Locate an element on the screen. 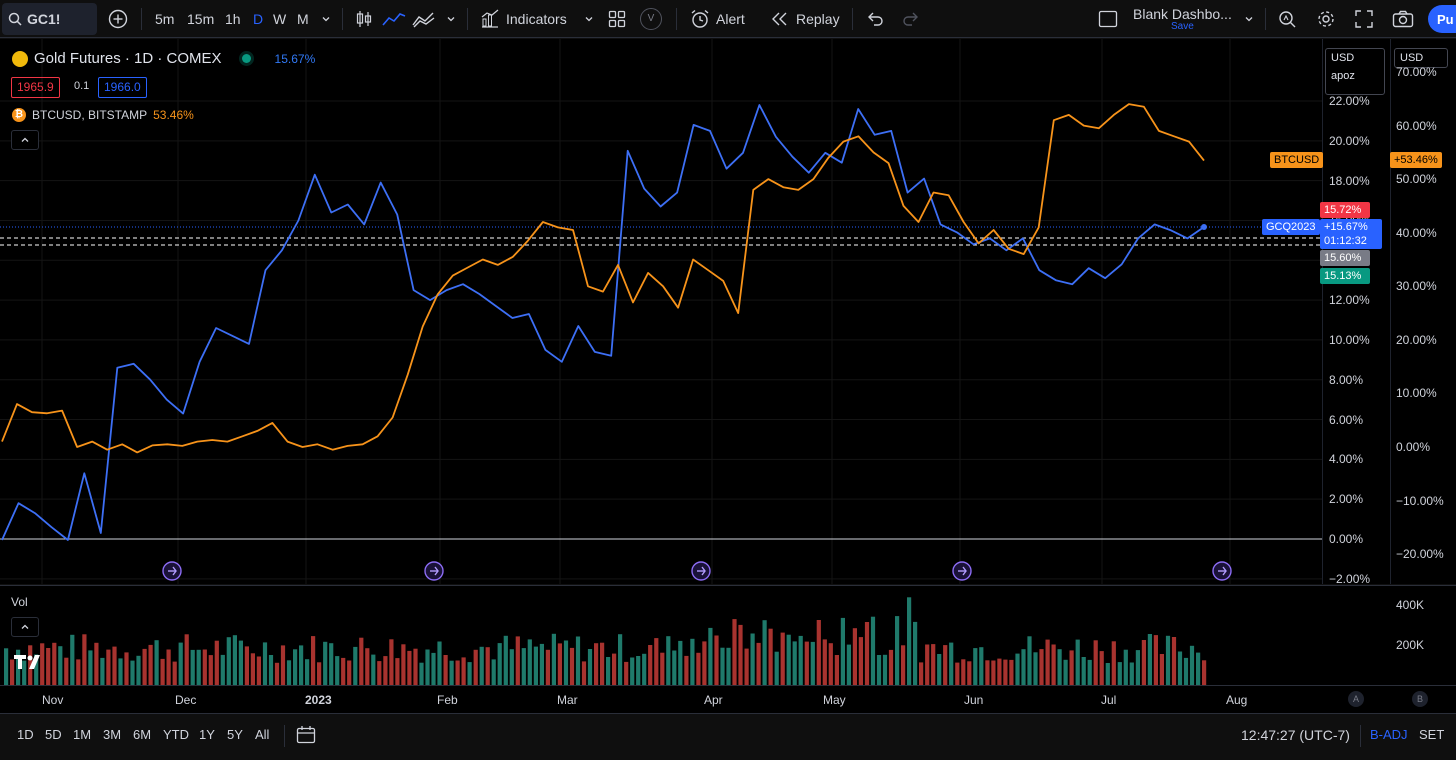  quick-search-button is located at coordinates (1287, 19).